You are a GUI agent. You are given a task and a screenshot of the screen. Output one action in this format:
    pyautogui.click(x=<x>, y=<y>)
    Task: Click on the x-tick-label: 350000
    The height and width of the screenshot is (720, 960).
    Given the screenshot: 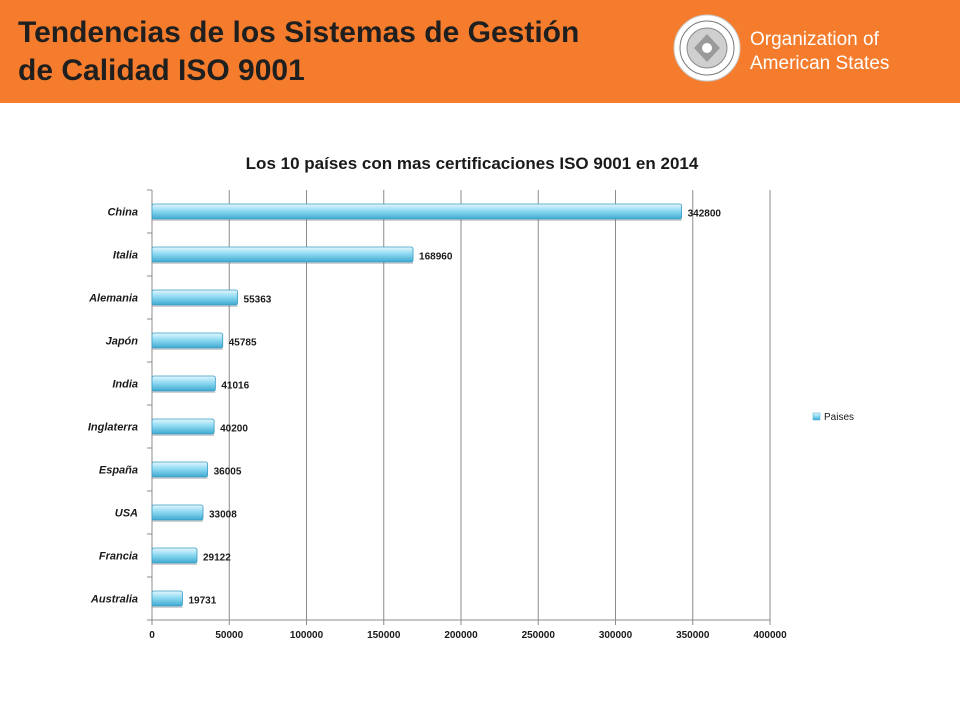 What is the action you would take?
    pyautogui.click(x=693, y=635)
    